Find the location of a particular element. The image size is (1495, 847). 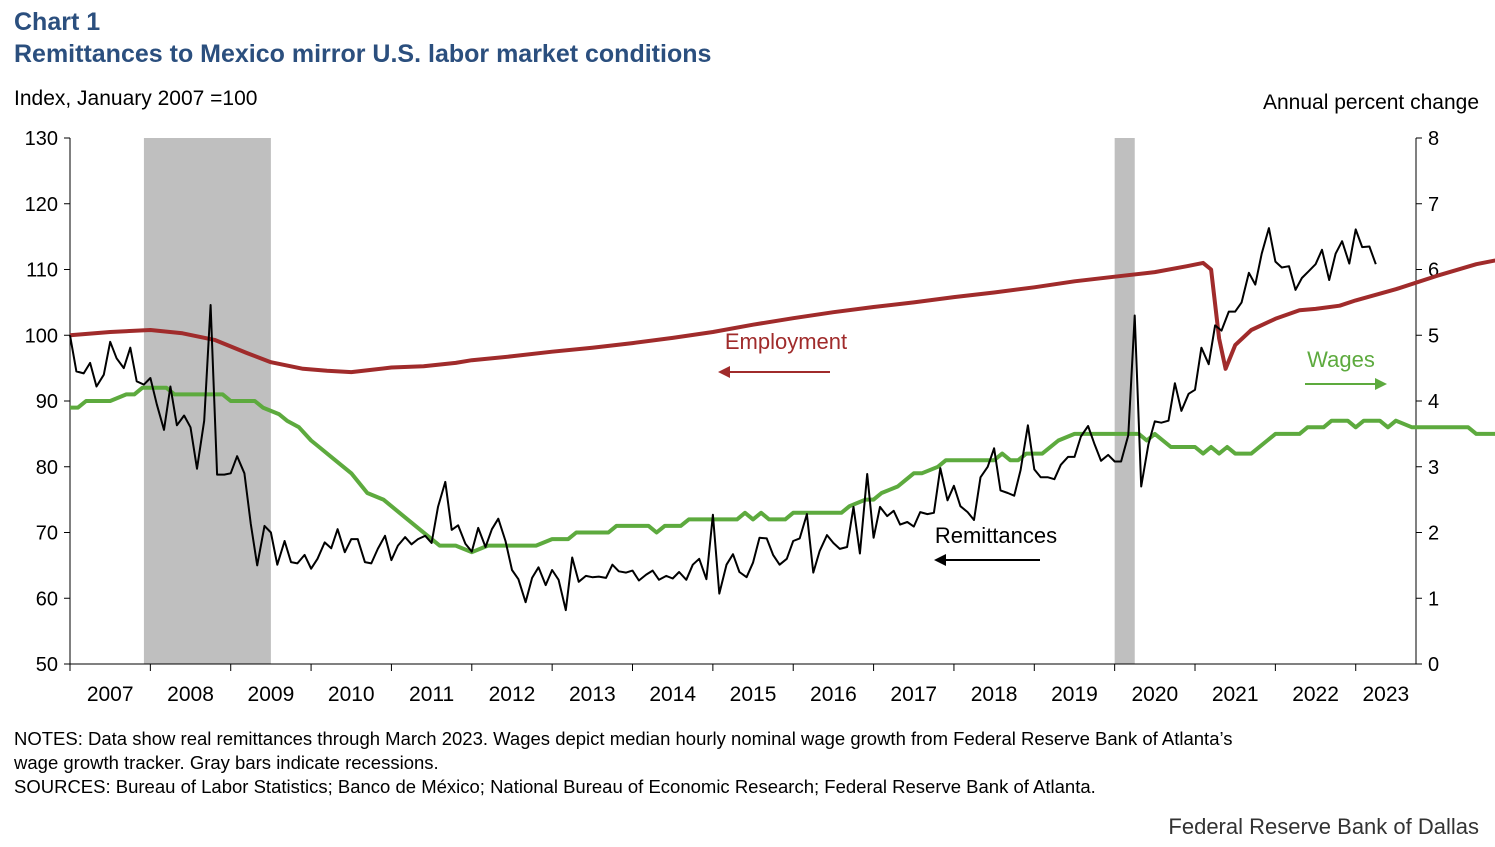

annotation-arrowhead-remittances is located at coordinates (940, 560).